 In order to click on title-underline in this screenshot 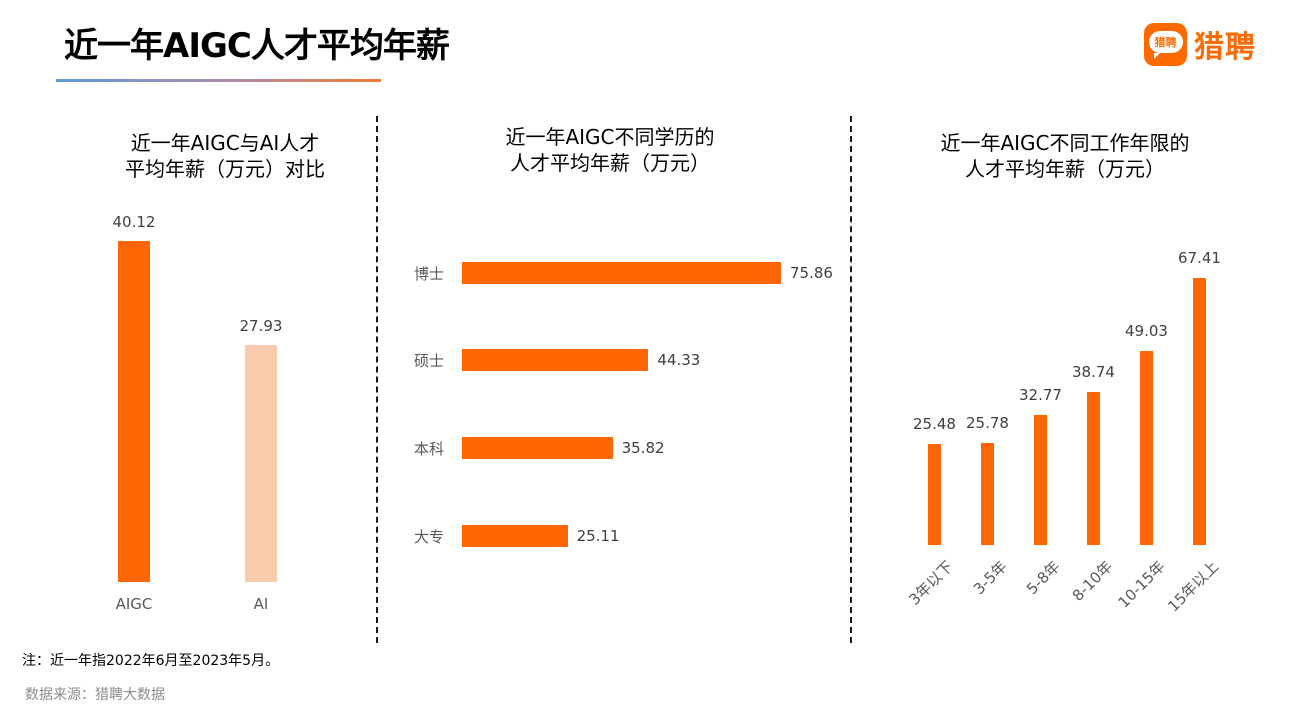, I will do `click(218, 80)`.